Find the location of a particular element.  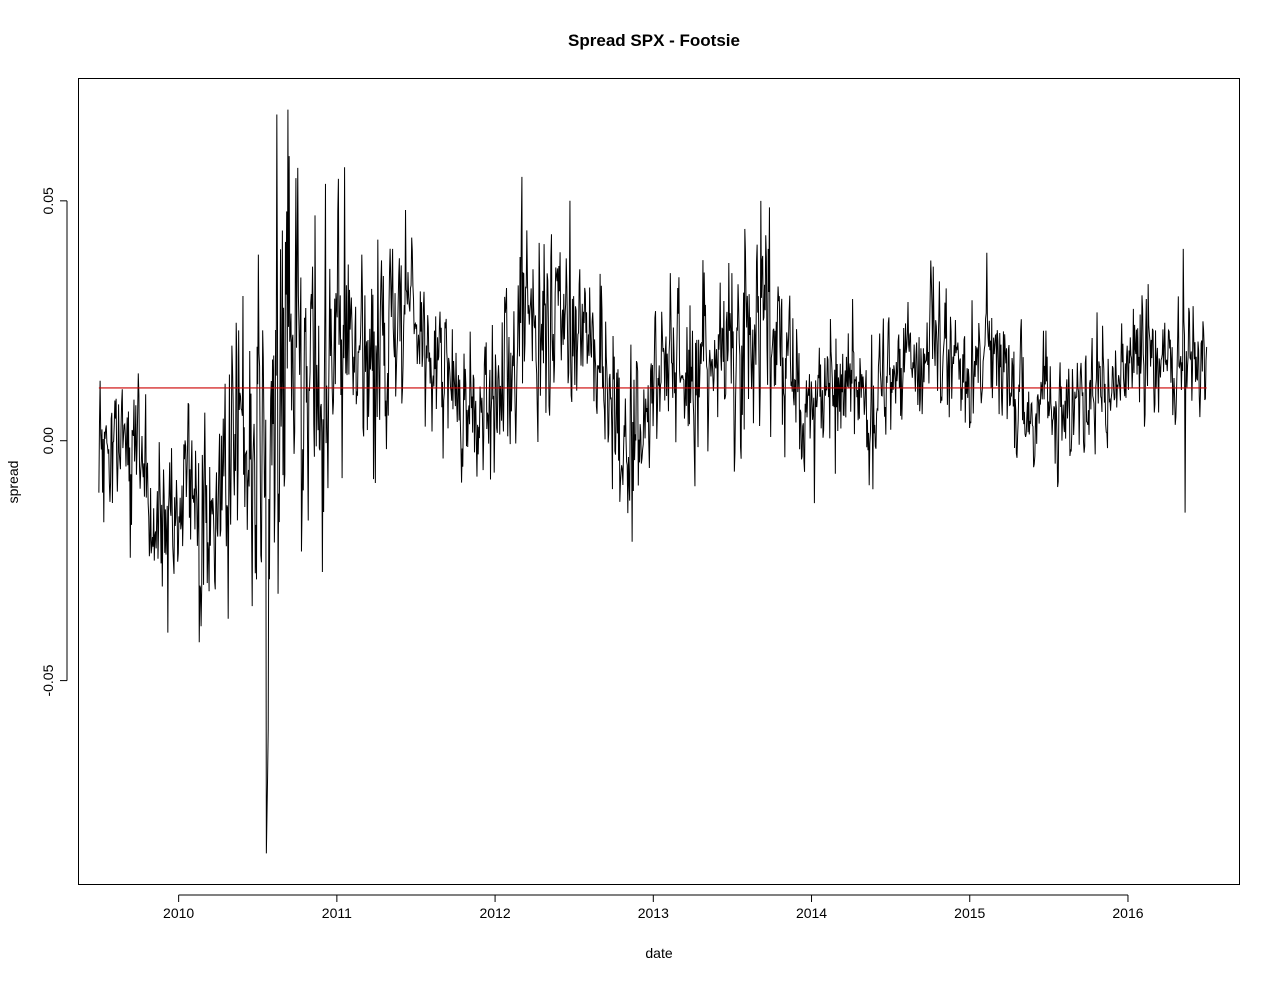

x-axis: 2010 2011 2012 2013 2014 2015 2016 is located at coordinates (653, 907).